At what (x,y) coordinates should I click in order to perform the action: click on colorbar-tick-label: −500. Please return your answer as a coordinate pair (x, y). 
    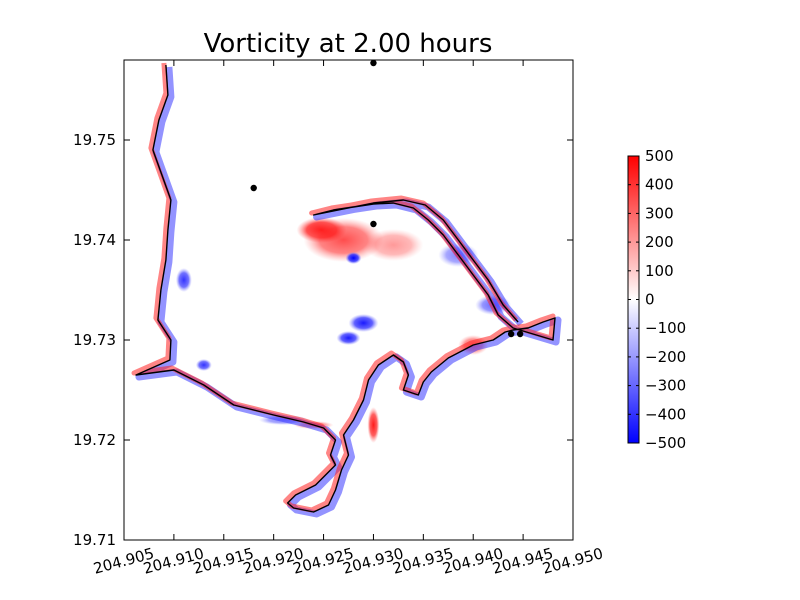
    Looking at the image, I should click on (665, 443).